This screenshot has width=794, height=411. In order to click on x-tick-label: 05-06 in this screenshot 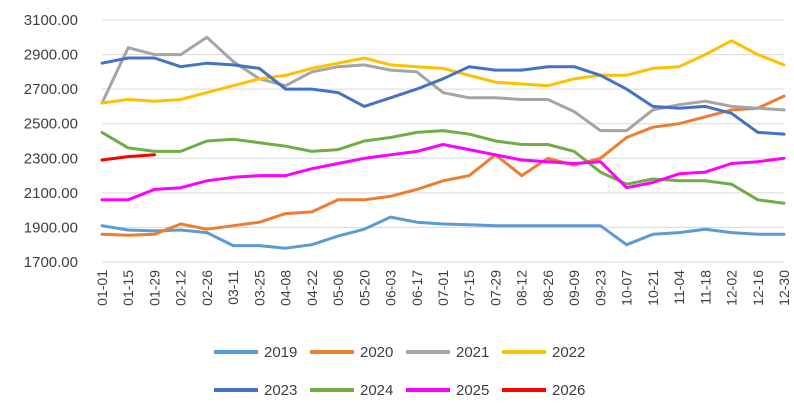, I will do `click(338, 288)`.